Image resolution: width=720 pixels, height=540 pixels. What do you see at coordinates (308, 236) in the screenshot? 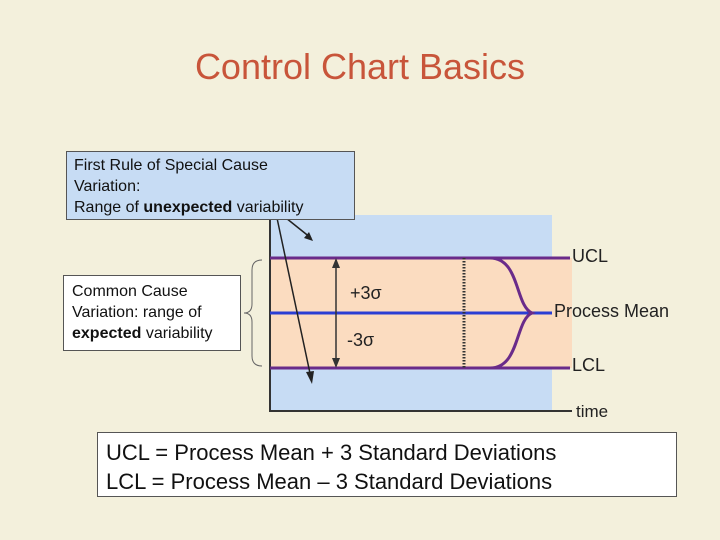
I see `rule-pointer-head-upper` at bounding box center [308, 236].